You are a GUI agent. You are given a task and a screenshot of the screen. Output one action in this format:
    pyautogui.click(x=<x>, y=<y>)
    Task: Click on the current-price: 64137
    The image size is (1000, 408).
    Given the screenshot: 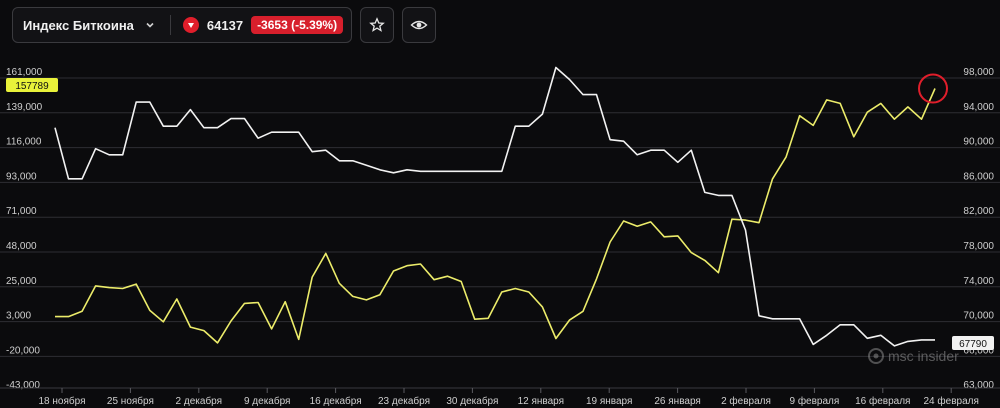 What is the action you would take?
    pyautogui.click(x=225, y=25)
    